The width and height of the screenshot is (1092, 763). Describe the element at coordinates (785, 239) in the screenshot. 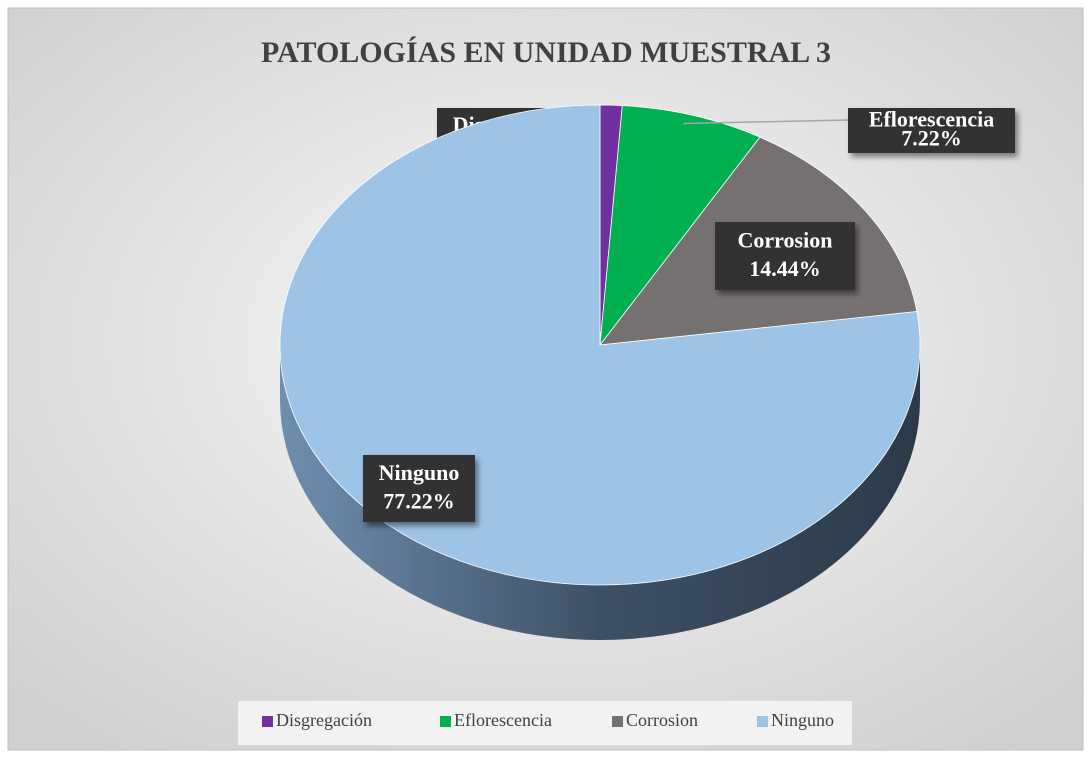

I see `data-label-name: Corrosion` at that location.